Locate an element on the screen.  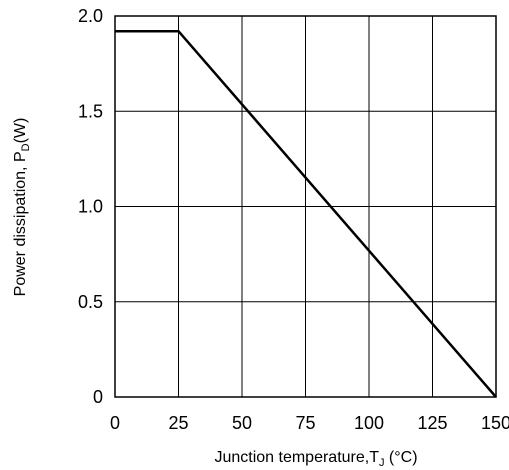
x-tick-labels: 0 25 50 75 100 125 150 is located at coordinates (309, 423).